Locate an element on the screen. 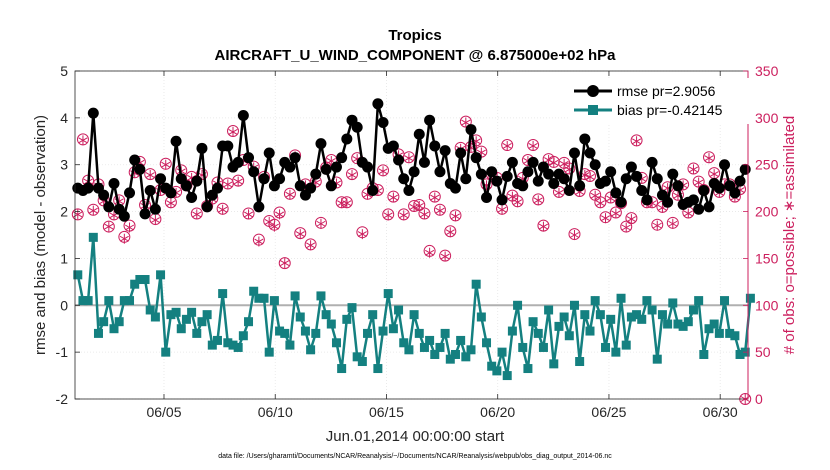 Image resolution: width=830 pixels, height=470 pixels. y-axis-left-label: rmse and bias (model - observation) is located at coordinates (40, 235).